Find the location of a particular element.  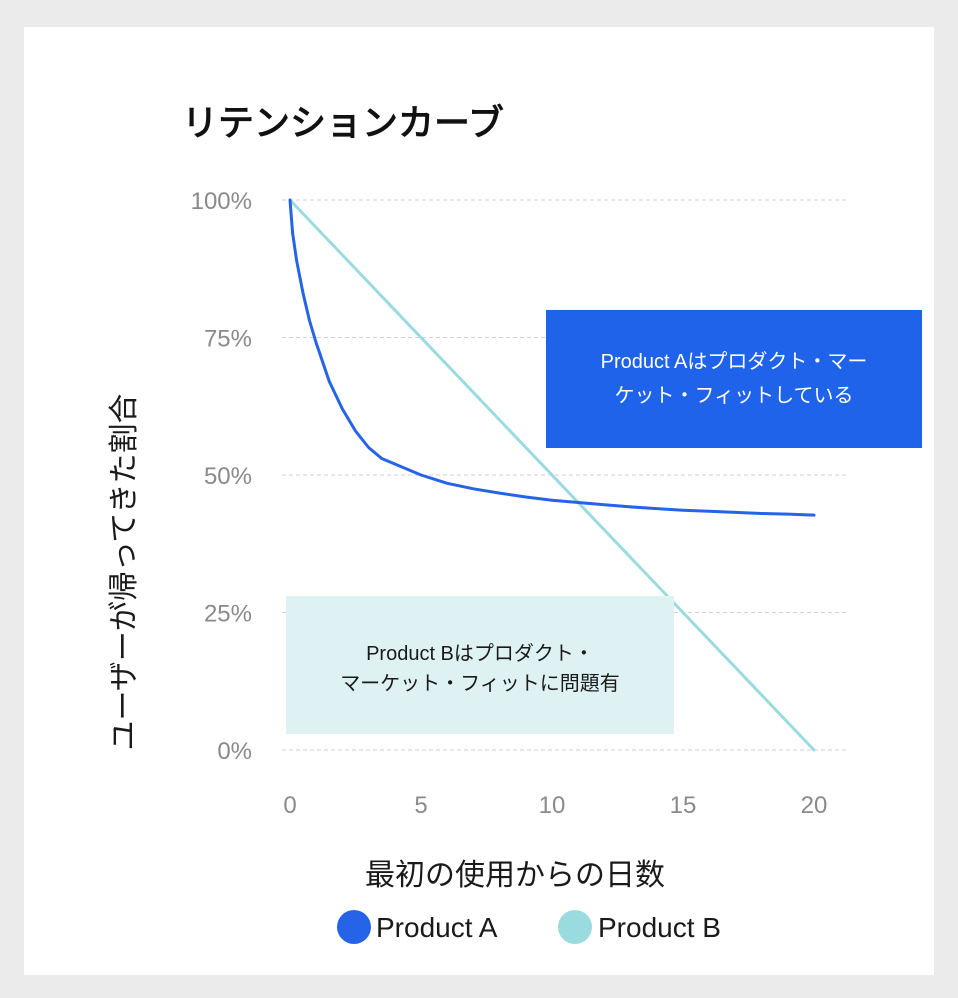

x-tick-label: 5 is located at coordinates (420, 805).